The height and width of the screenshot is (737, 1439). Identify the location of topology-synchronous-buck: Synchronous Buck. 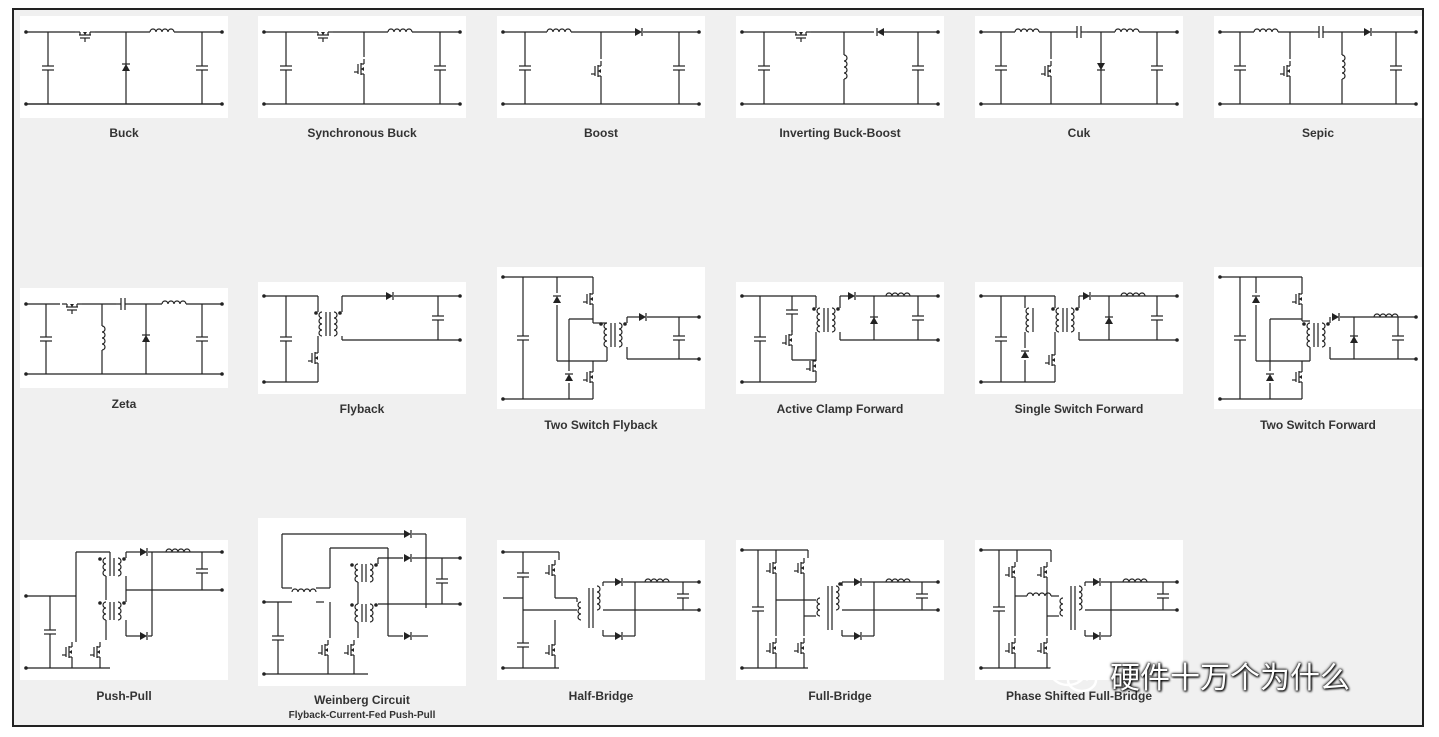
(362, 86).